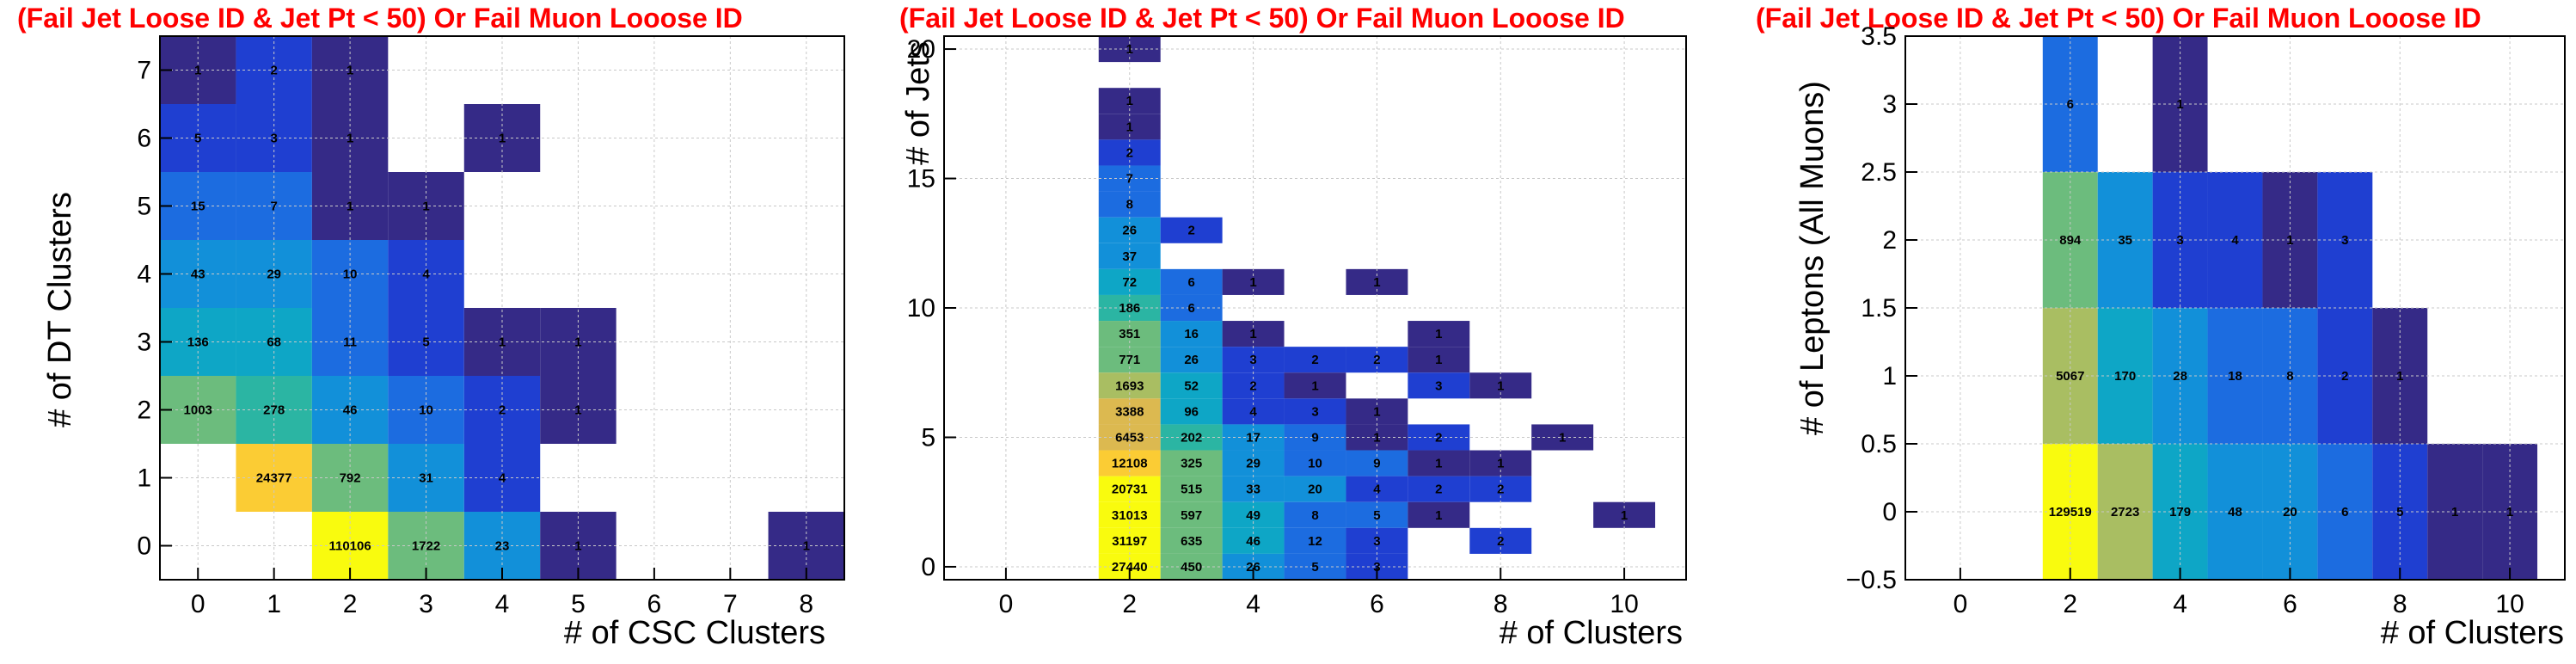  What do you see at coordinates (921, 49) in the screenshot?
I see `y-tick-label: 20` at bounding box center [921, 49].